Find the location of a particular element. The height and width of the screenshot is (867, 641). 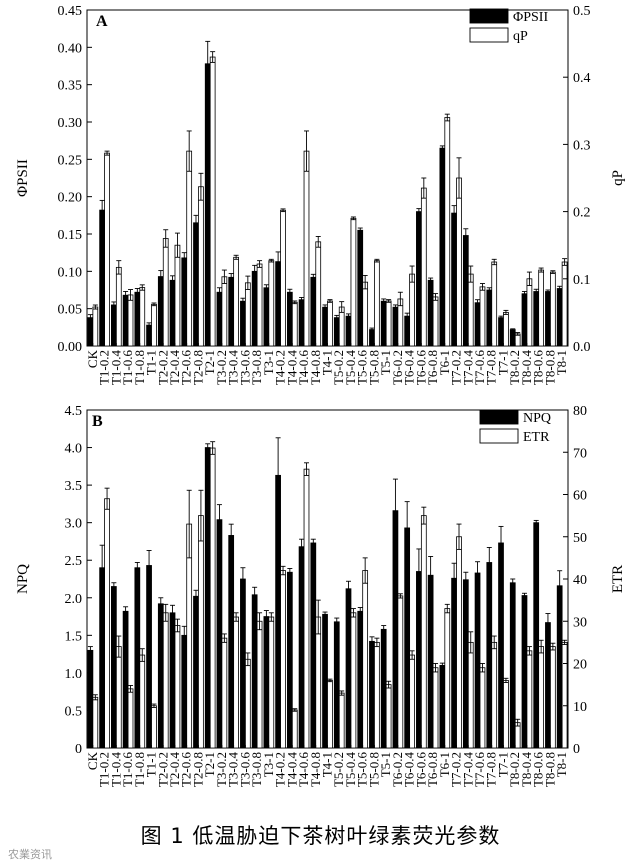

left-tick-label: 0.05 is located at coordinates (70, 310).